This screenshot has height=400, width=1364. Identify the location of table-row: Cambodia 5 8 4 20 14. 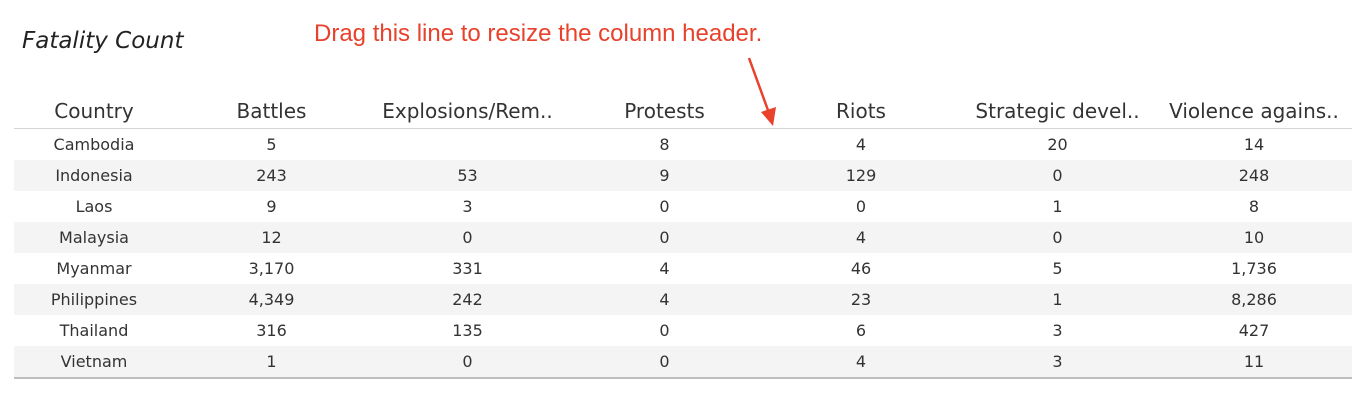
(683, 144).